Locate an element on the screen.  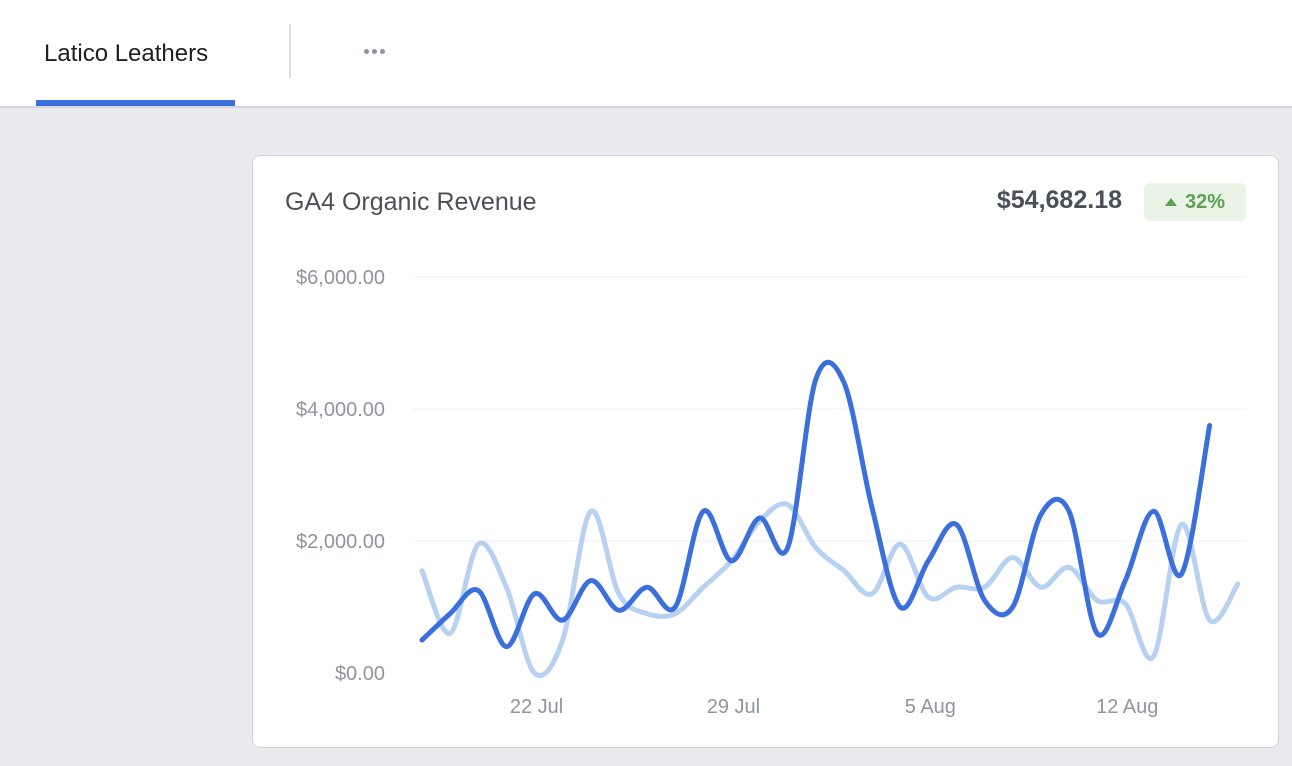
y-tick-label: $4,000.00 is located at coordinates (340, 410).